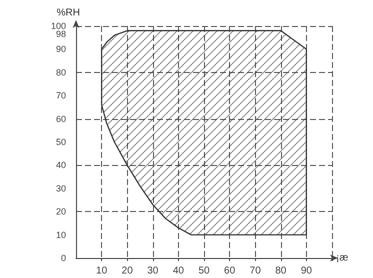 This screenshot has height=278, width=373. I want to click on y-tick-label: 80, so click(61, 72).